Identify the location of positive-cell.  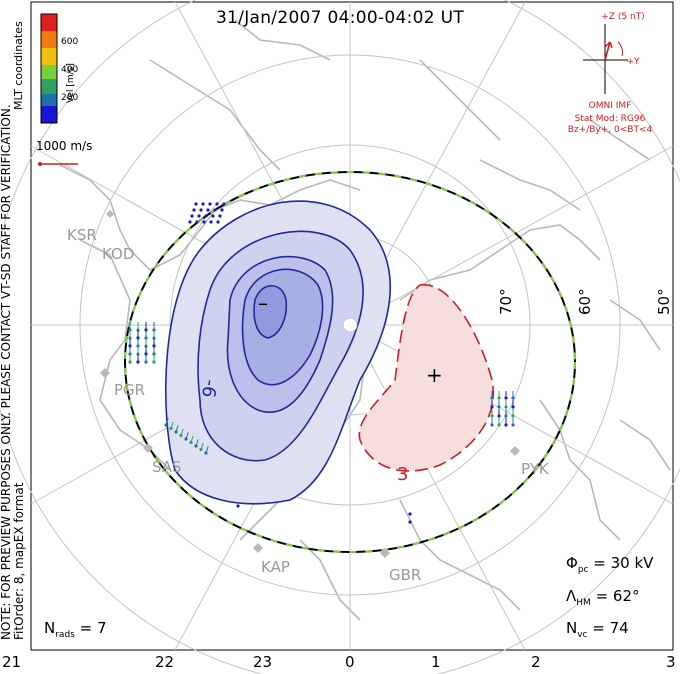
(426, 378).